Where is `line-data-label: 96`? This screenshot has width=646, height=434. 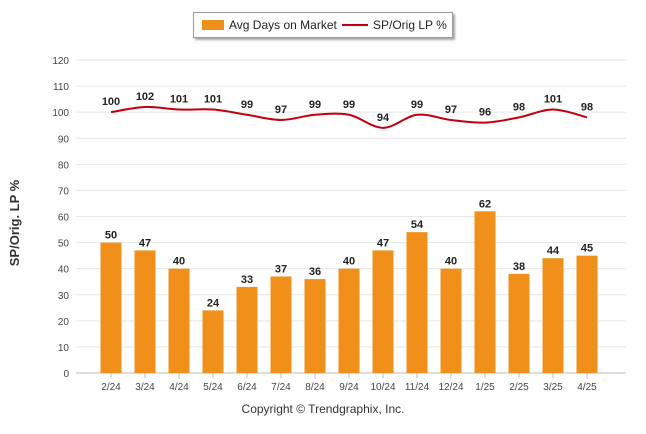 line-data-label: 96 is located at coordinates (485, 113).